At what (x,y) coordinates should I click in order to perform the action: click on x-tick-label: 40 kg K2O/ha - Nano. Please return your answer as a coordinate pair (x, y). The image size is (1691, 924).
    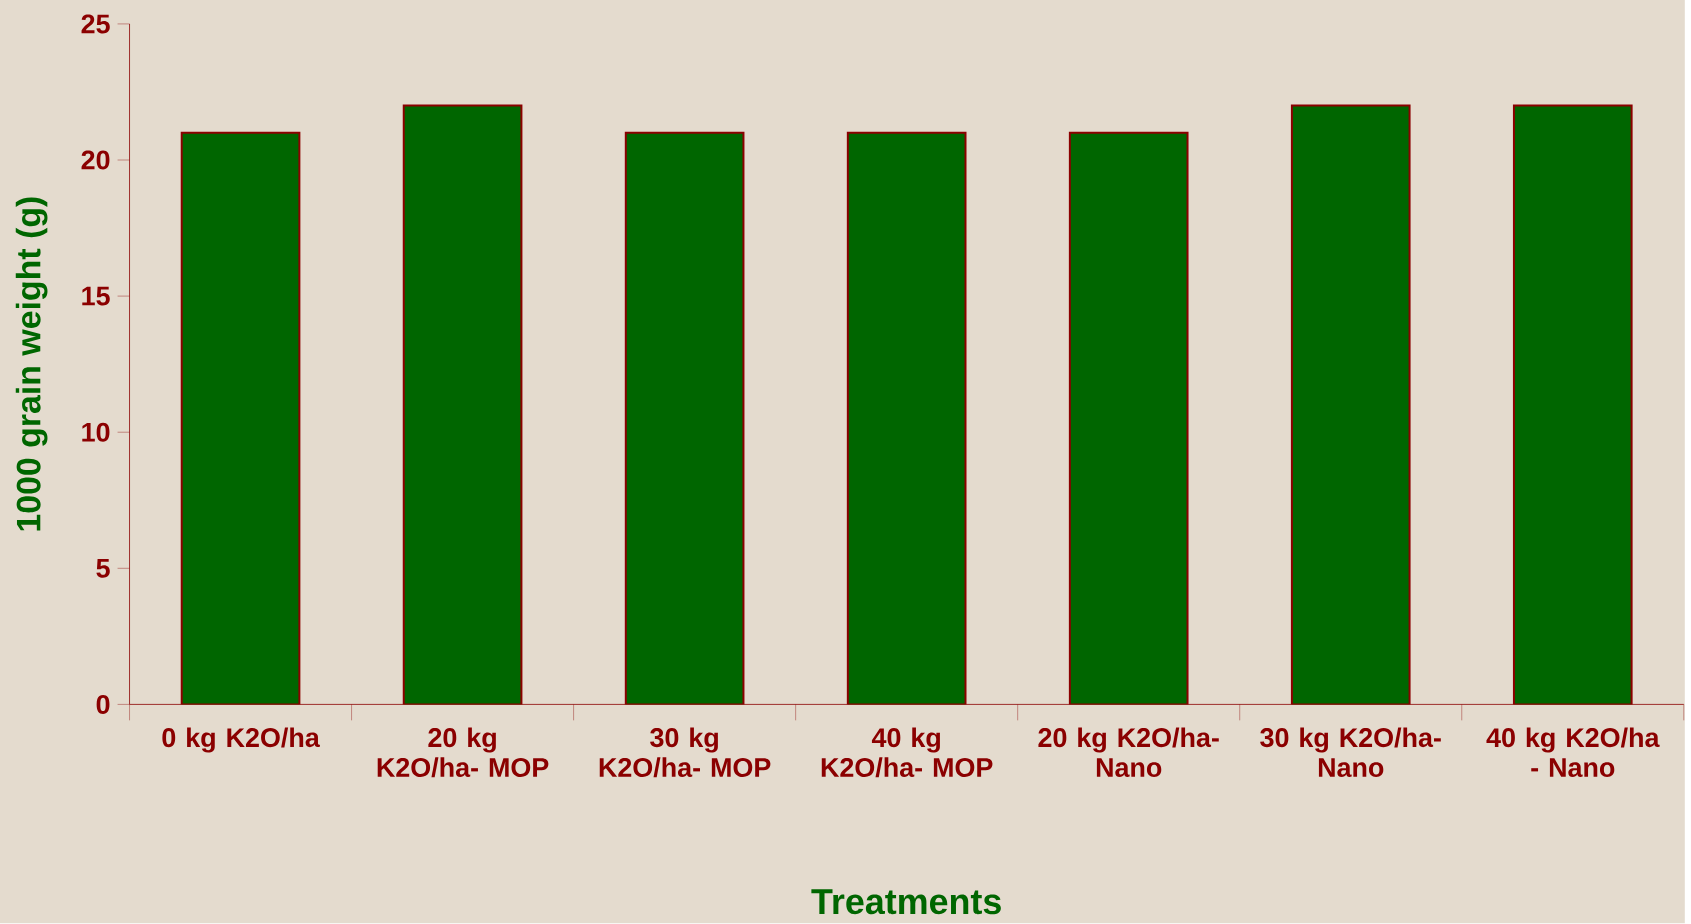
    Looking at the image, I should click on (1573, 752).